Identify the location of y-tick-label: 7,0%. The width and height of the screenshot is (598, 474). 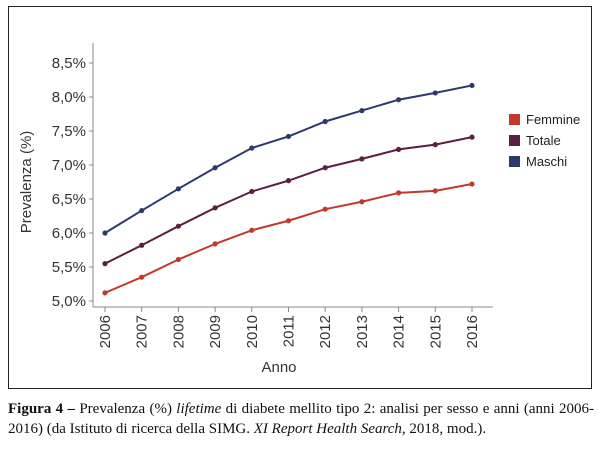
(69, 165).